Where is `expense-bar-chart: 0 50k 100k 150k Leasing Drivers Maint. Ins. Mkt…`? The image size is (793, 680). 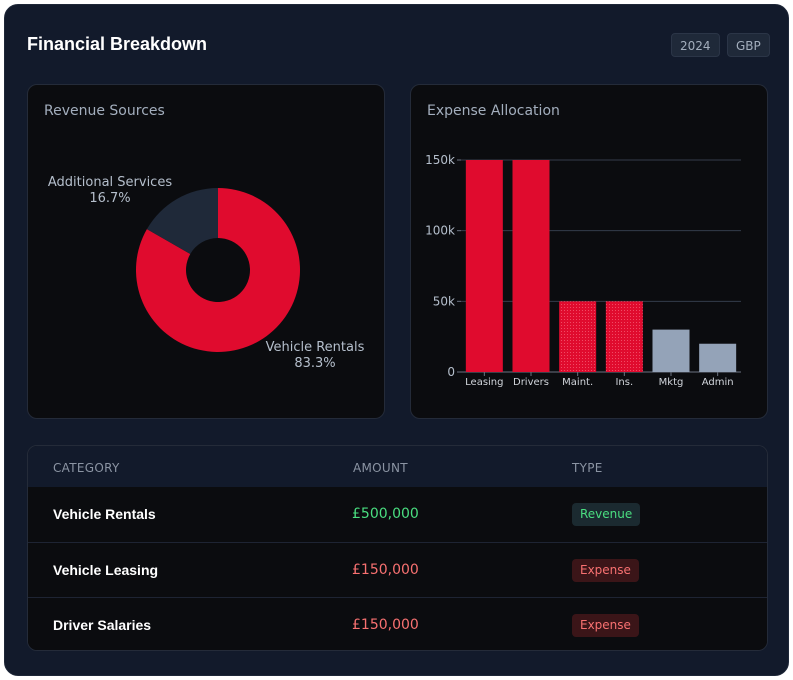 expense-bar-chart: 0 50k 100k 150k Leasing Drivers Maint. Ins. Mkt… is located at coordinates (583, 270).